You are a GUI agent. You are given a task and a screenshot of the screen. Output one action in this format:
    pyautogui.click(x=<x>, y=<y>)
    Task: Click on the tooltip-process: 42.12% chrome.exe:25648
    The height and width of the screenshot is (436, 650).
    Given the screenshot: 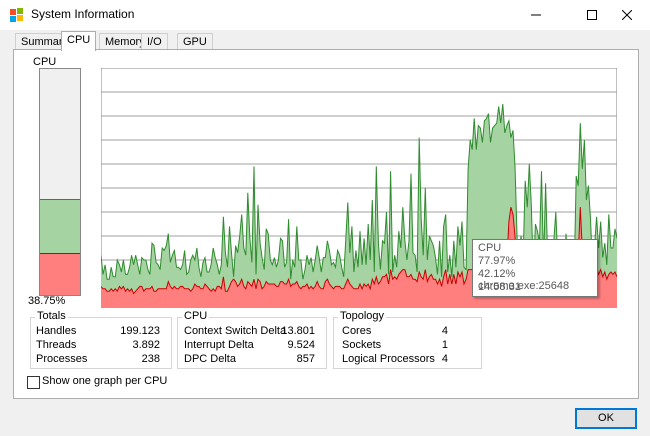 What is the action you would take?
    pyautogui.click(x=524, y=280)
    